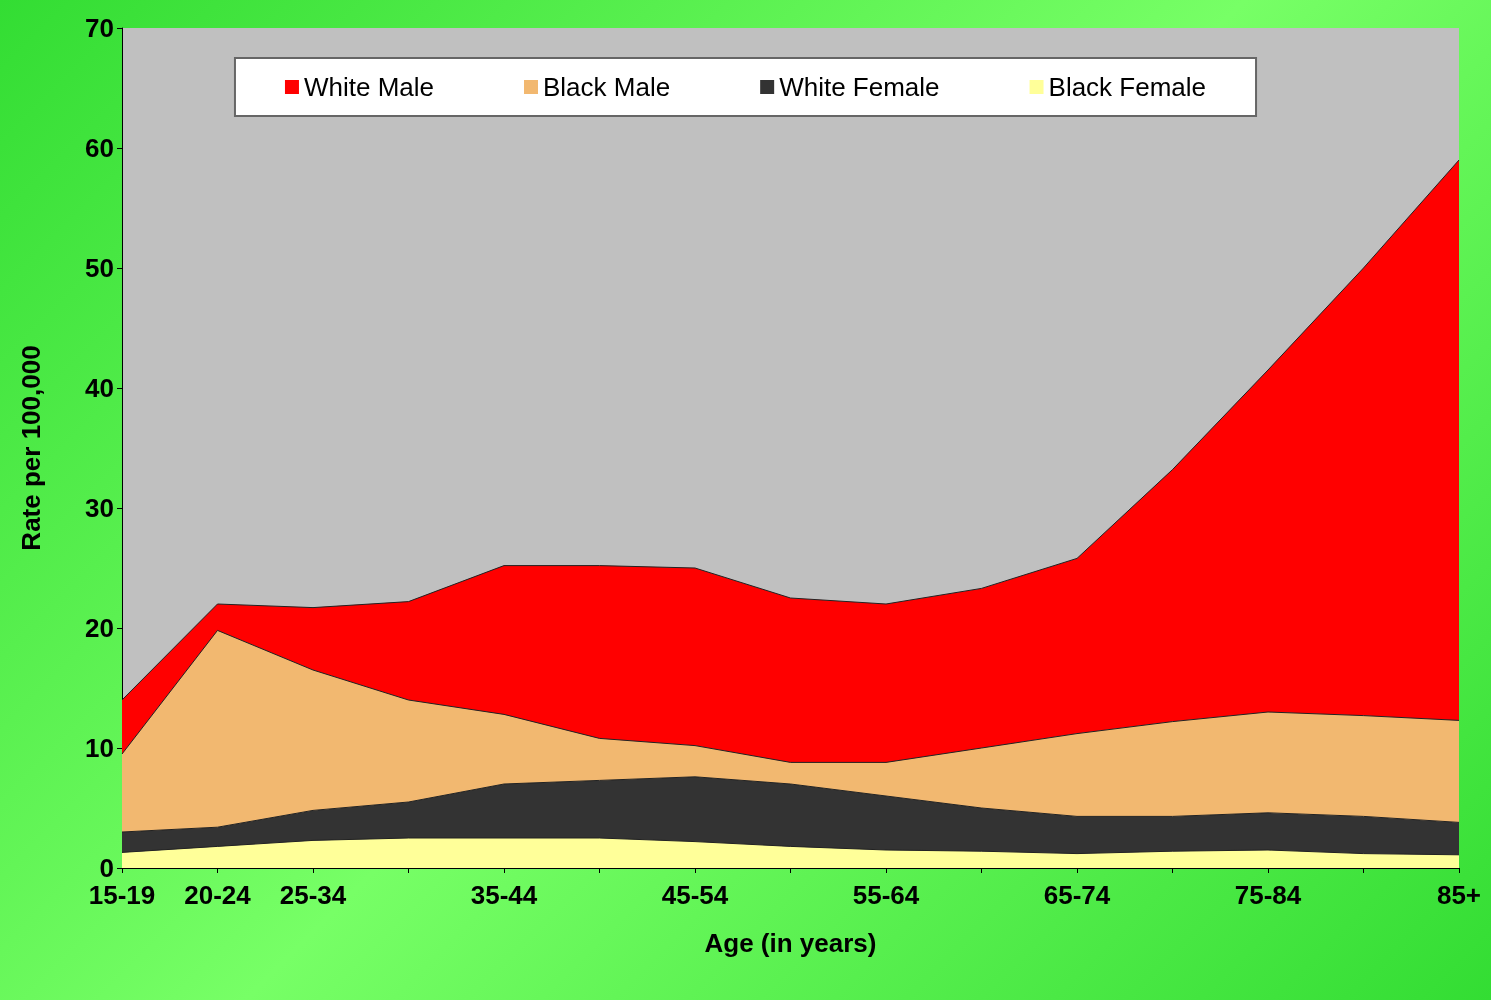 The width and height of the screenshot is (1491, 1000). Describe the element at coordinates (1459, 895) in the screenshot. I see `x-tick-label: 85+` at that location.